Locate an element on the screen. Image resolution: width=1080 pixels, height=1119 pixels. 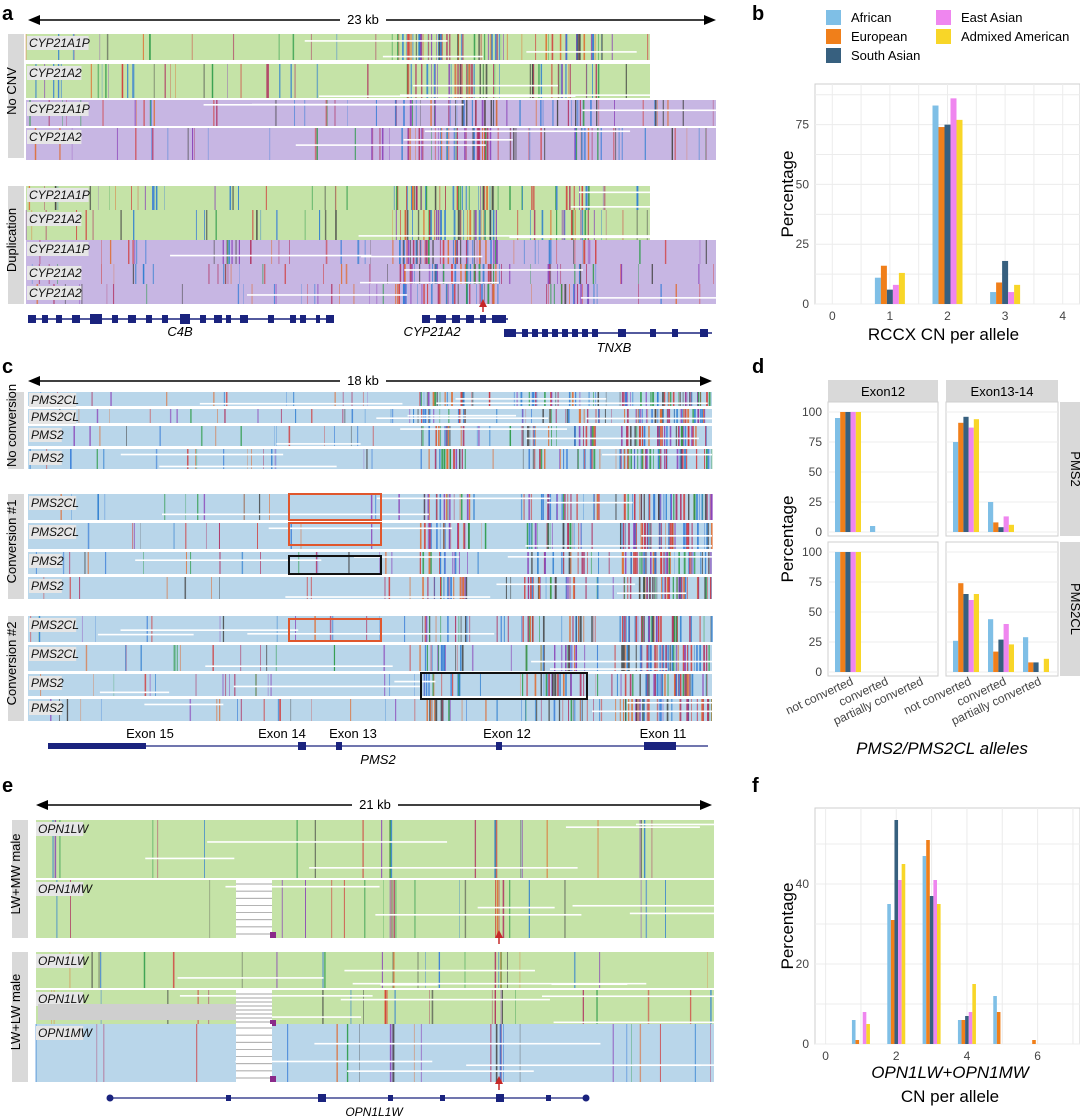
y-tick-label: 20 is located at coordinates (803, 964).